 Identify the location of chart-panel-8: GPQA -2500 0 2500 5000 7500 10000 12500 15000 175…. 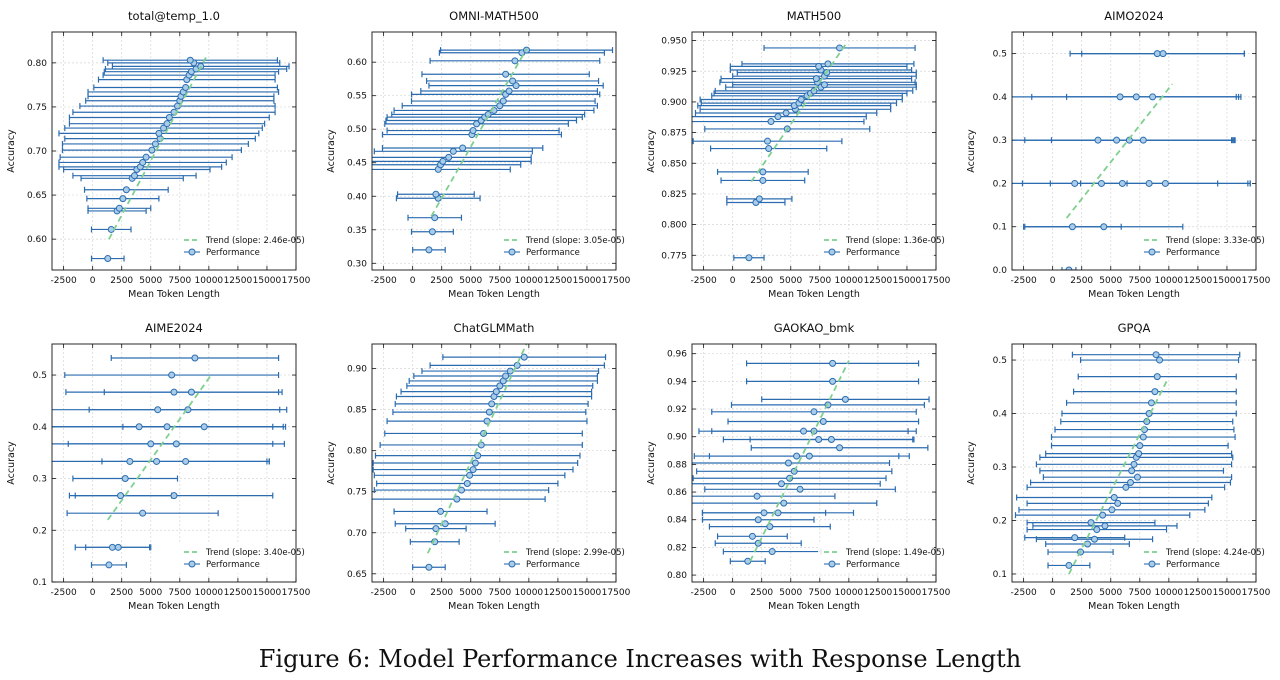
(1118, 466).